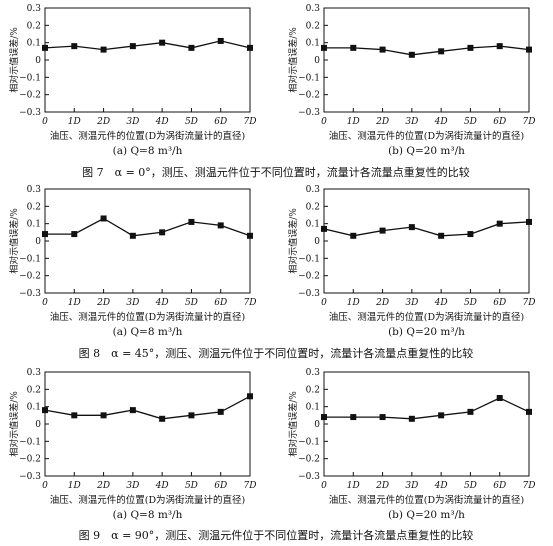 The width and height of the screenshot is (553, 546). Describe the element at coordinates (276, 535) in the screenshot. I see `figure-caption: 图 9 α = 90°，测压、测温元件位于不同位置时，流量计各流量点重复性的比较` at that location.